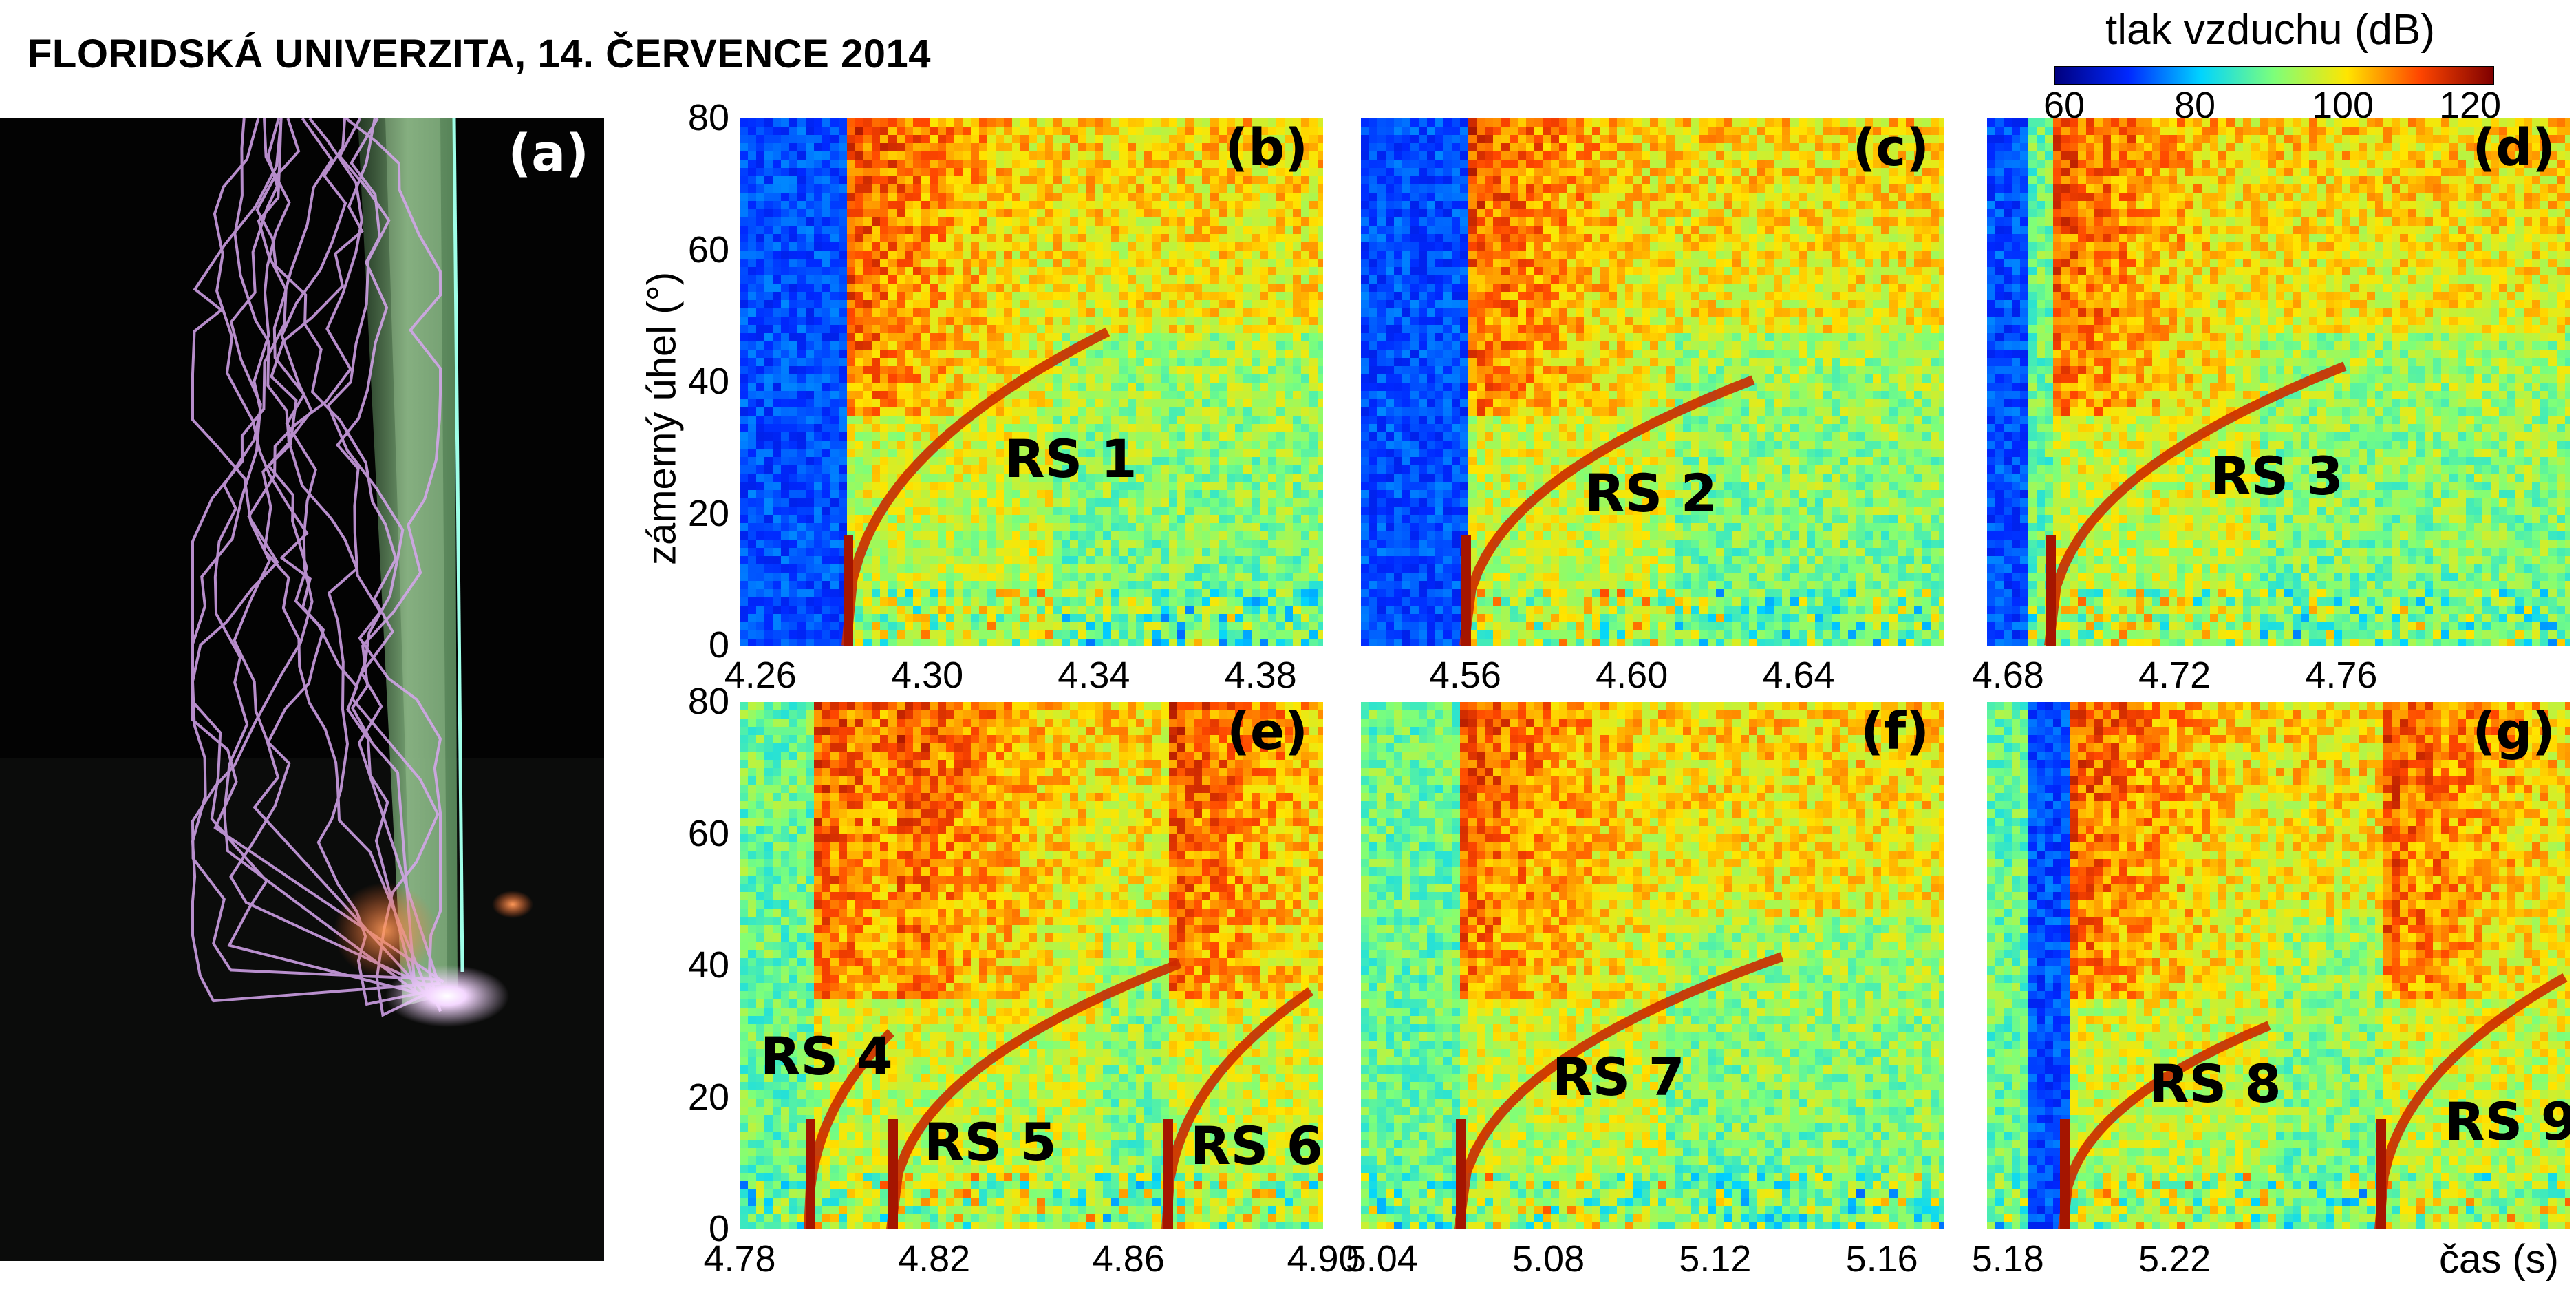 Image resolution: width=2576 pixels, height=1305 pixels. Describe the element at coordinates (1632, 675) in the screenshot. I see `x-tick-label: 4.60` at that location.